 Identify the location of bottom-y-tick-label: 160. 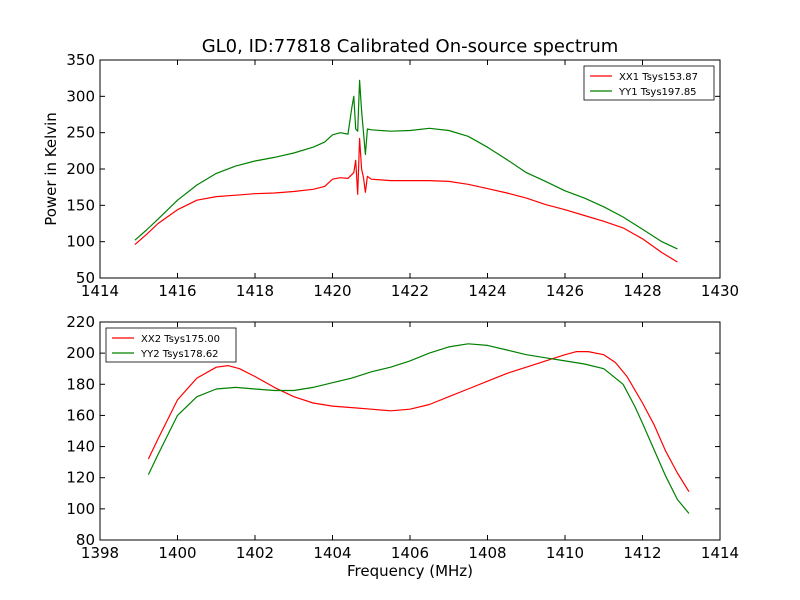
(80, 415).